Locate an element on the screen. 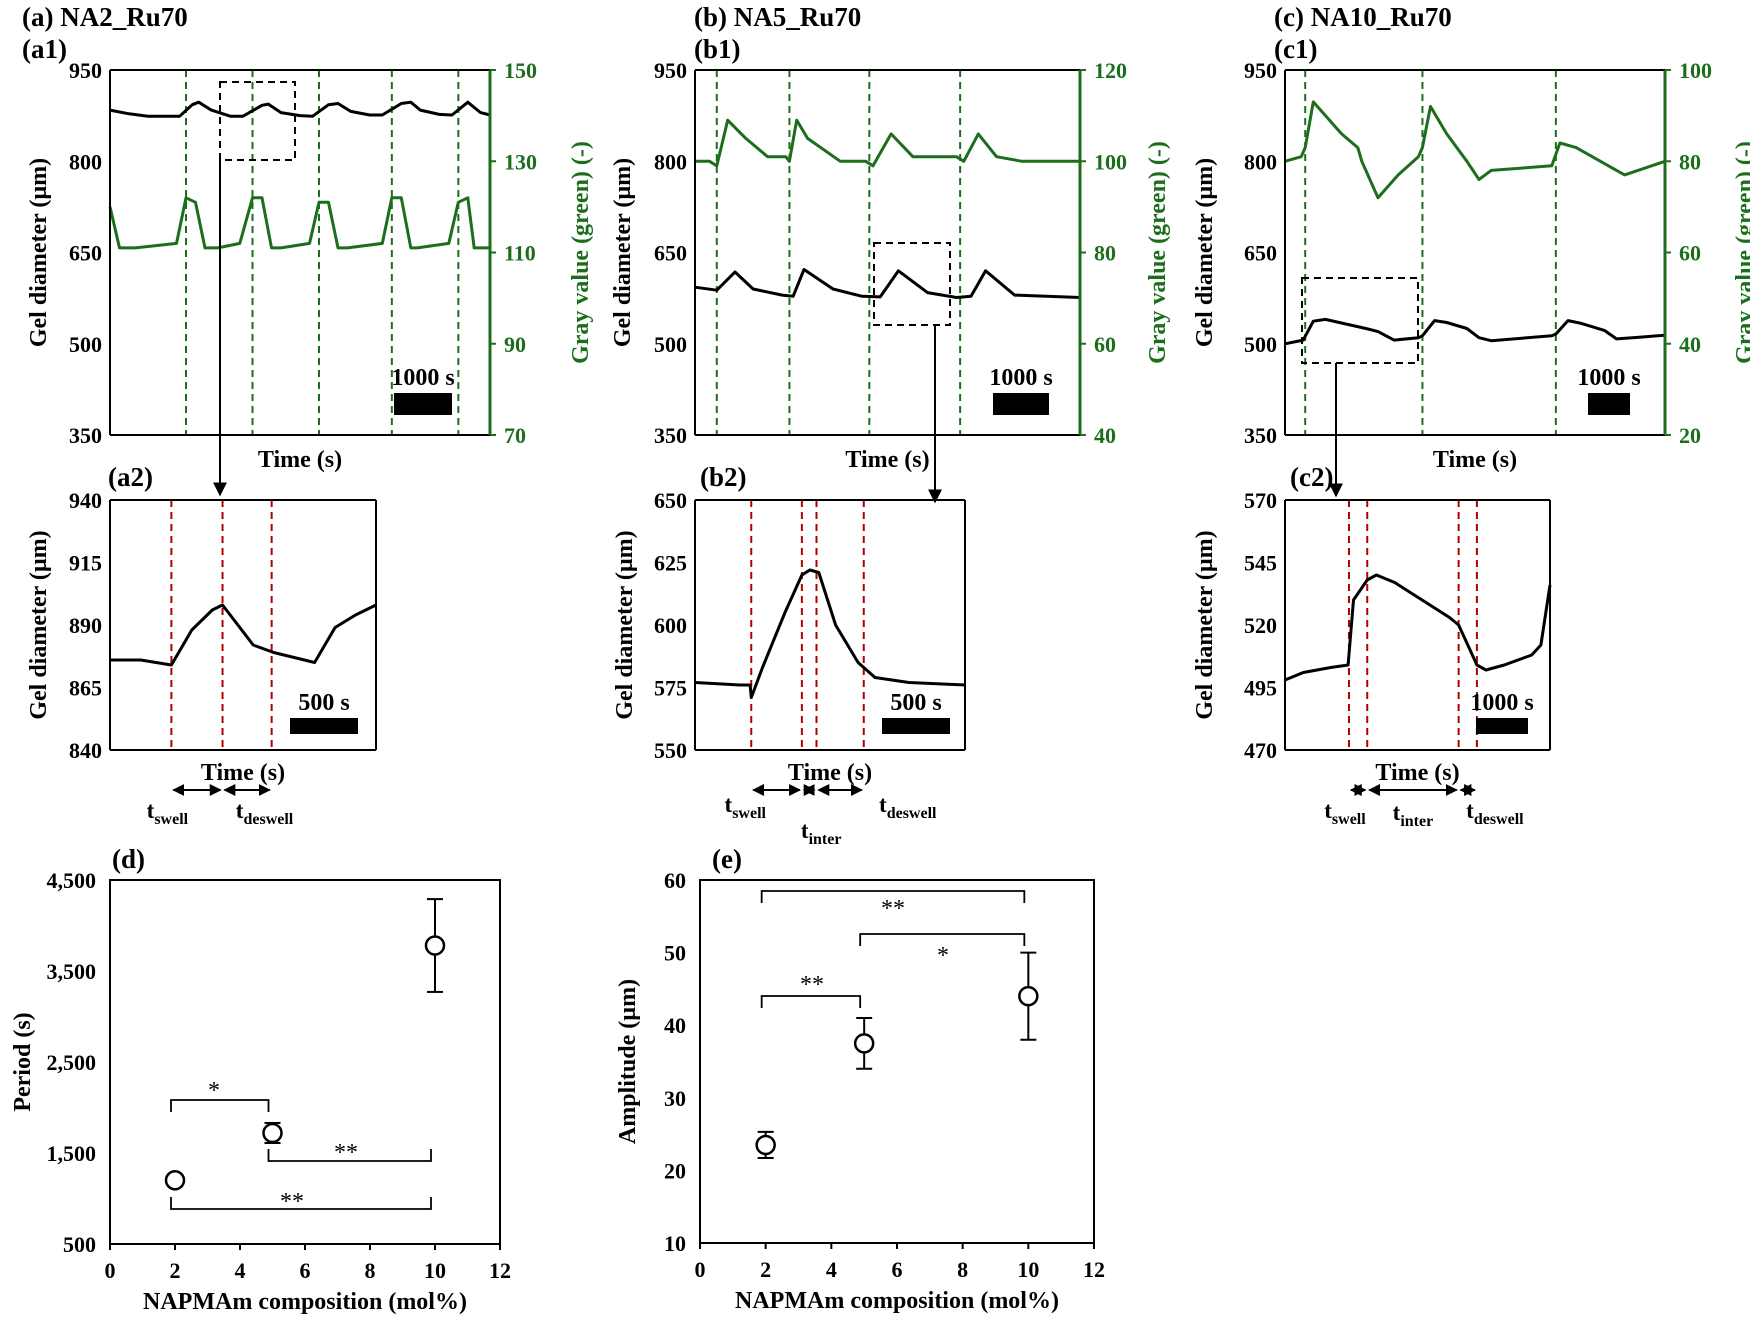 The height and width of the screenshot is (1322, 1750). y2-tick-label: 80 is located at coordinates (1105, 253).